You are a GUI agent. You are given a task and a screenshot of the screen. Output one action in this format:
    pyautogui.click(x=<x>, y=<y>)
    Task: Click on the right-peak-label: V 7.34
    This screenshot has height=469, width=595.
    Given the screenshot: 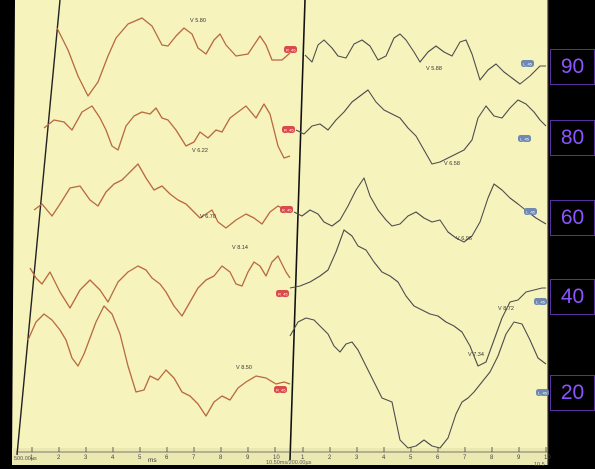 What is the action you would take?
    pyautogui.click(x=476, y=355)
    